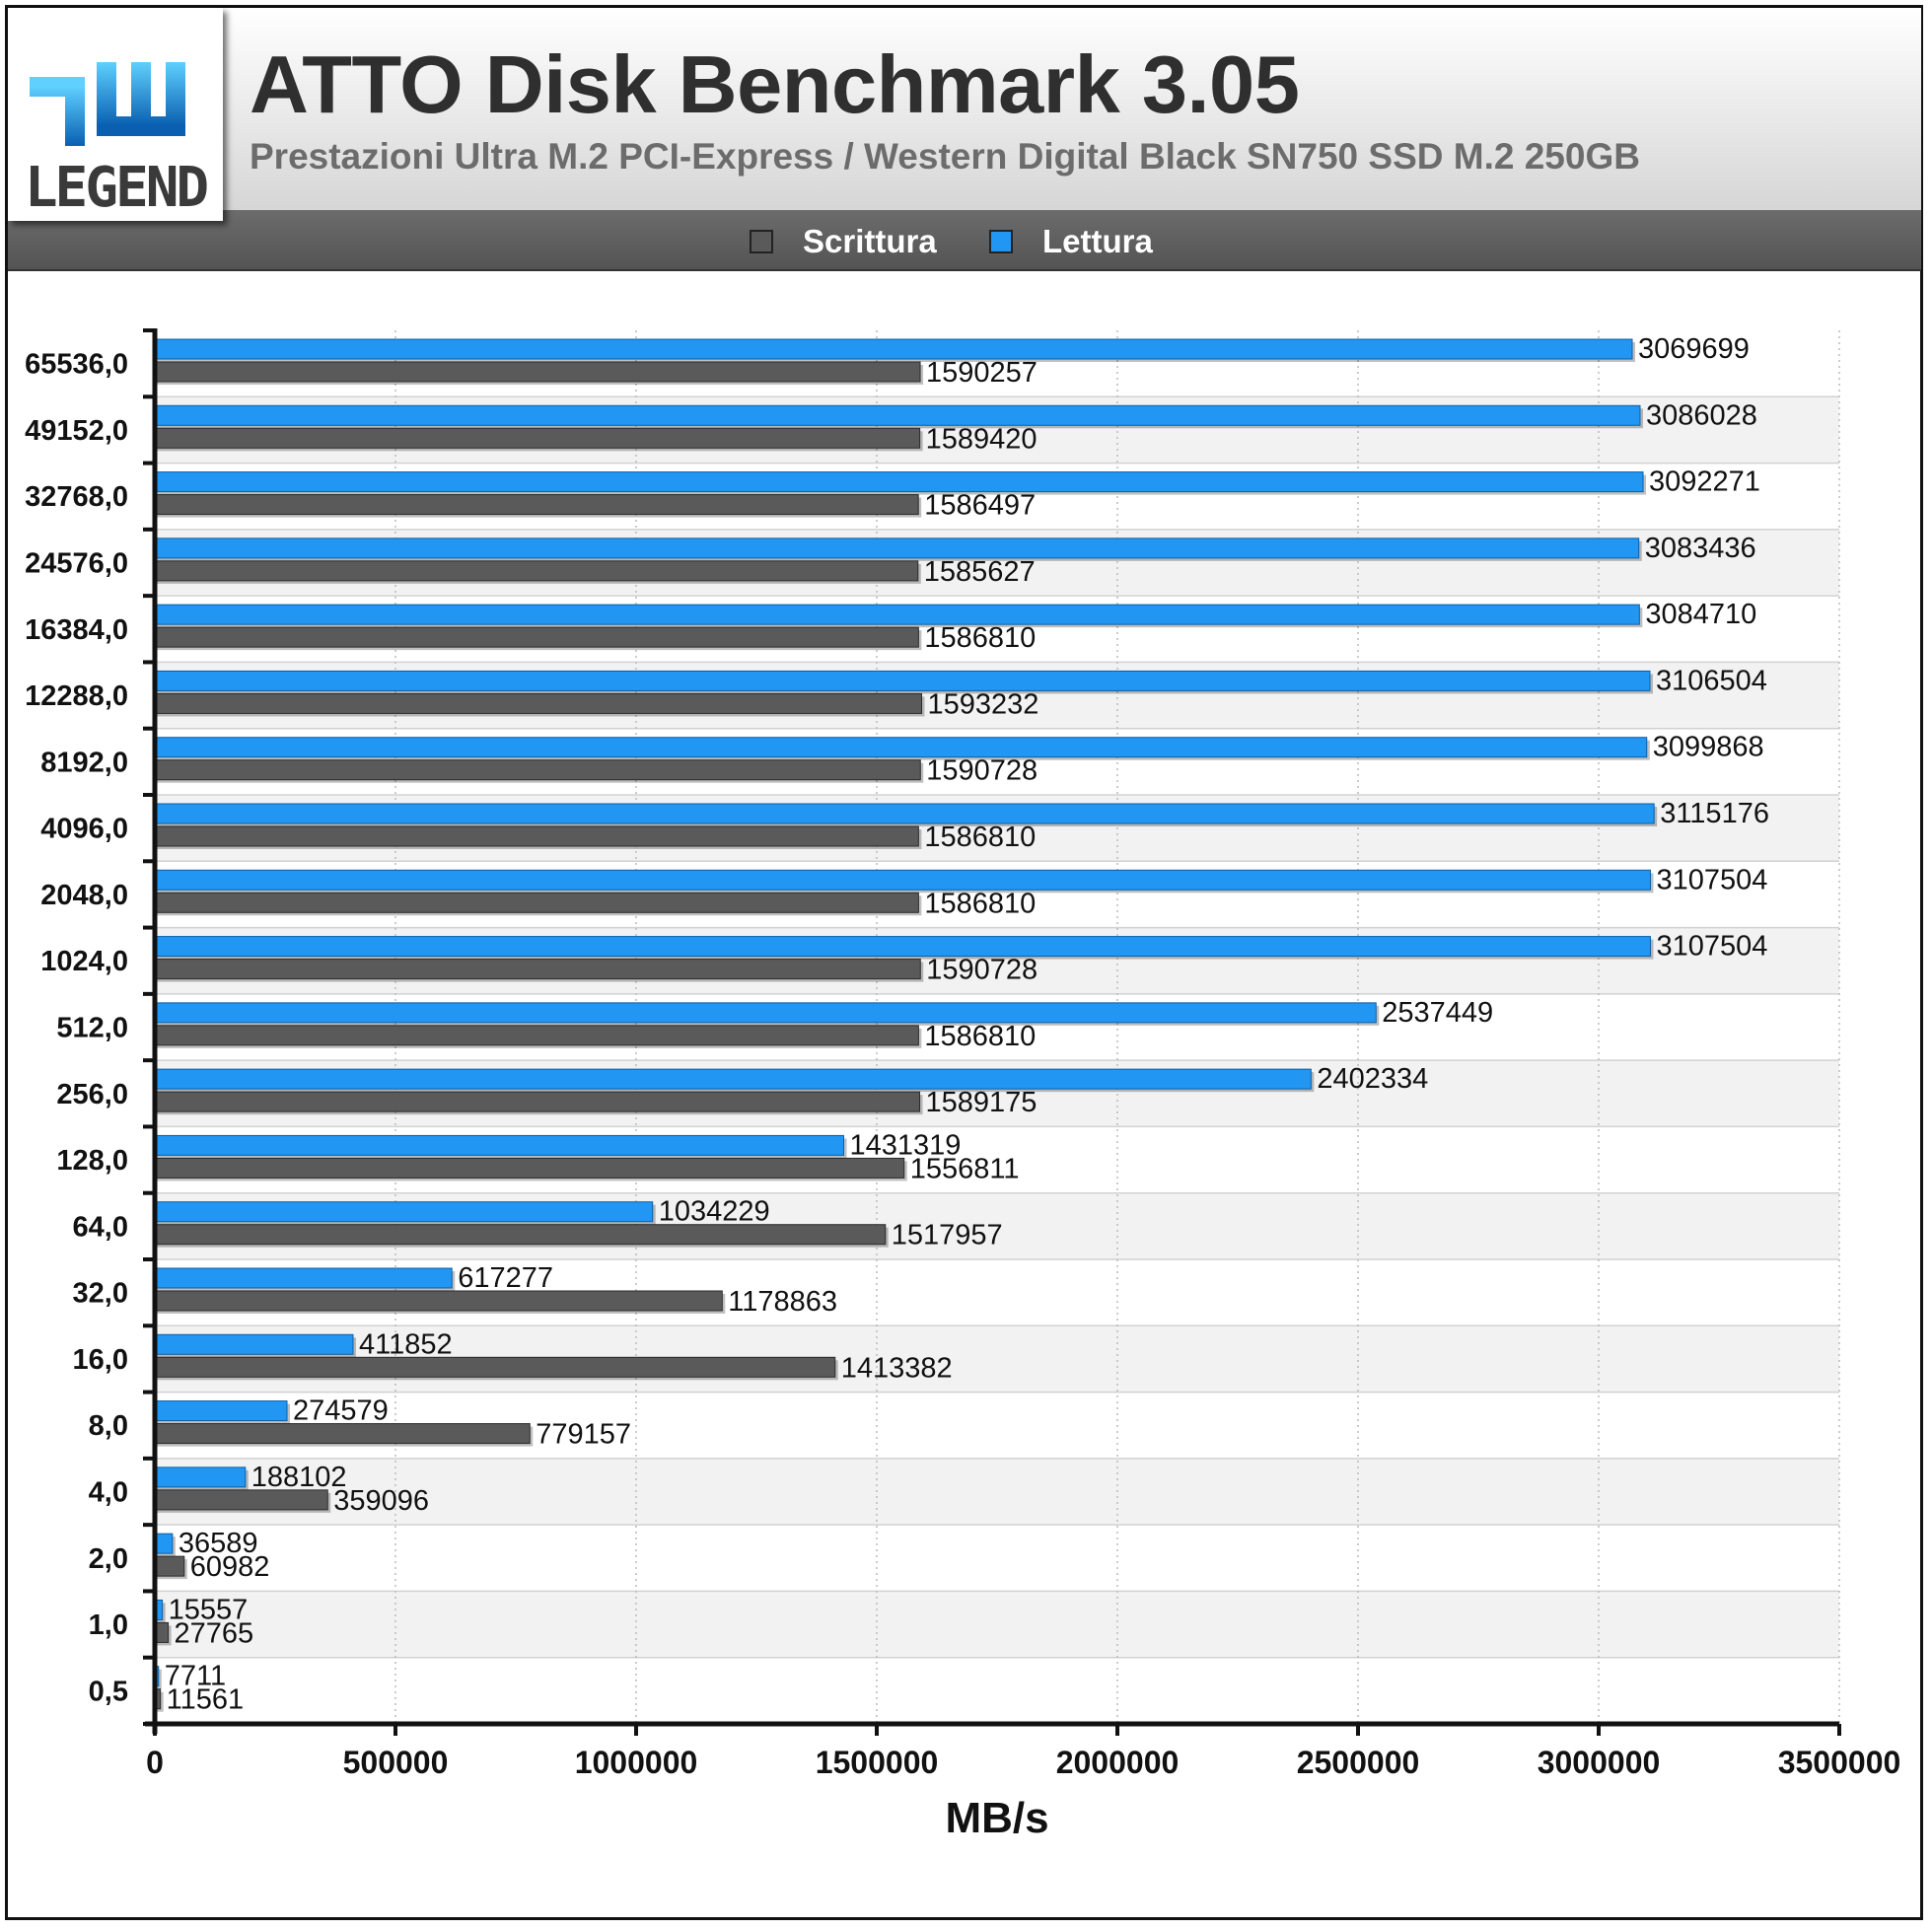  What do you see at coordinates (218, 1544) in the screenshot?
I see `value-label-lettura: 36589` at bounding box center [218, 1544].